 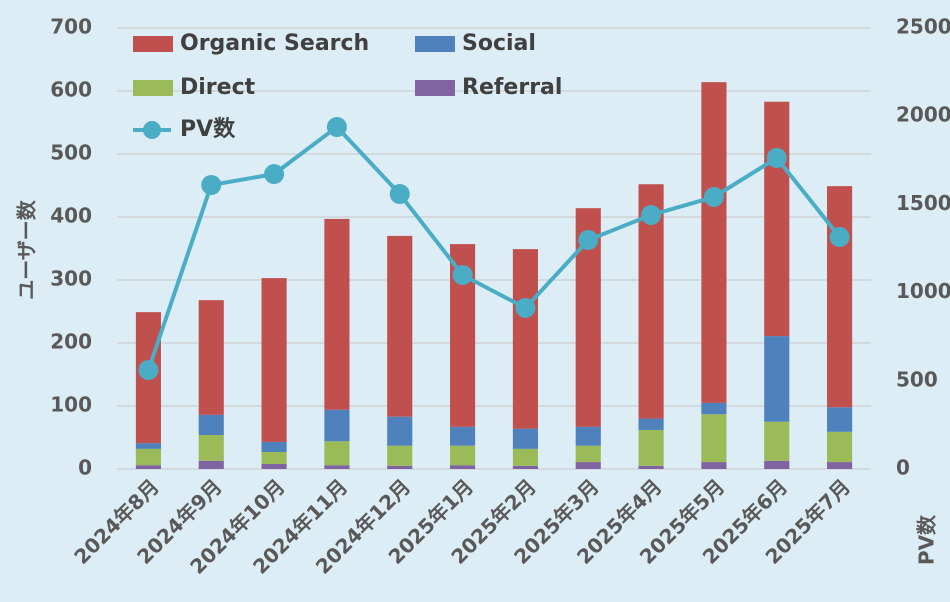 What do you see at coordinates (85, 468) in the screenshot?
I see `y-tick-label: 0` at bounding box center [85, 468].